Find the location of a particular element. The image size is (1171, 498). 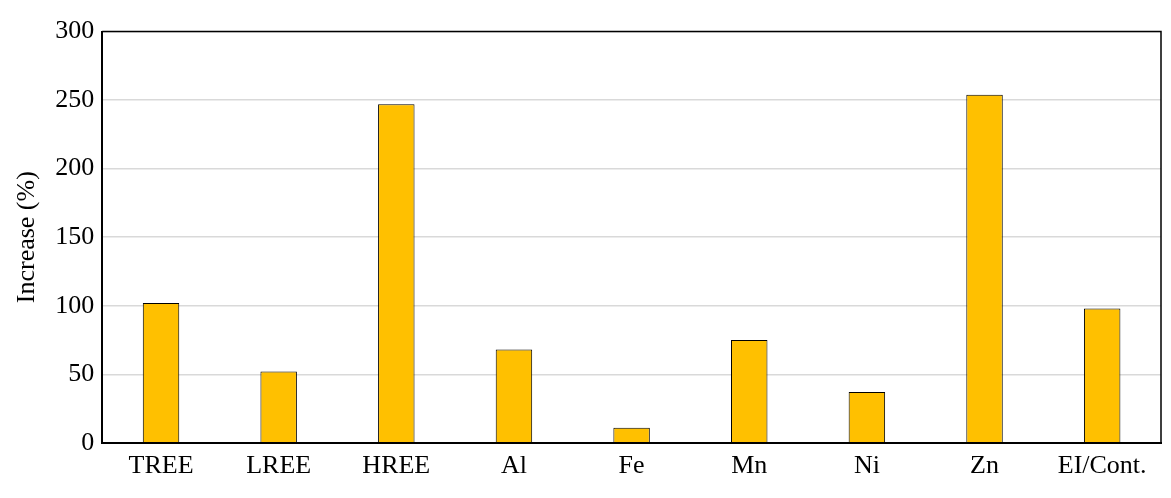

x-tick-label: Fe is located at coordinates (631, 465).